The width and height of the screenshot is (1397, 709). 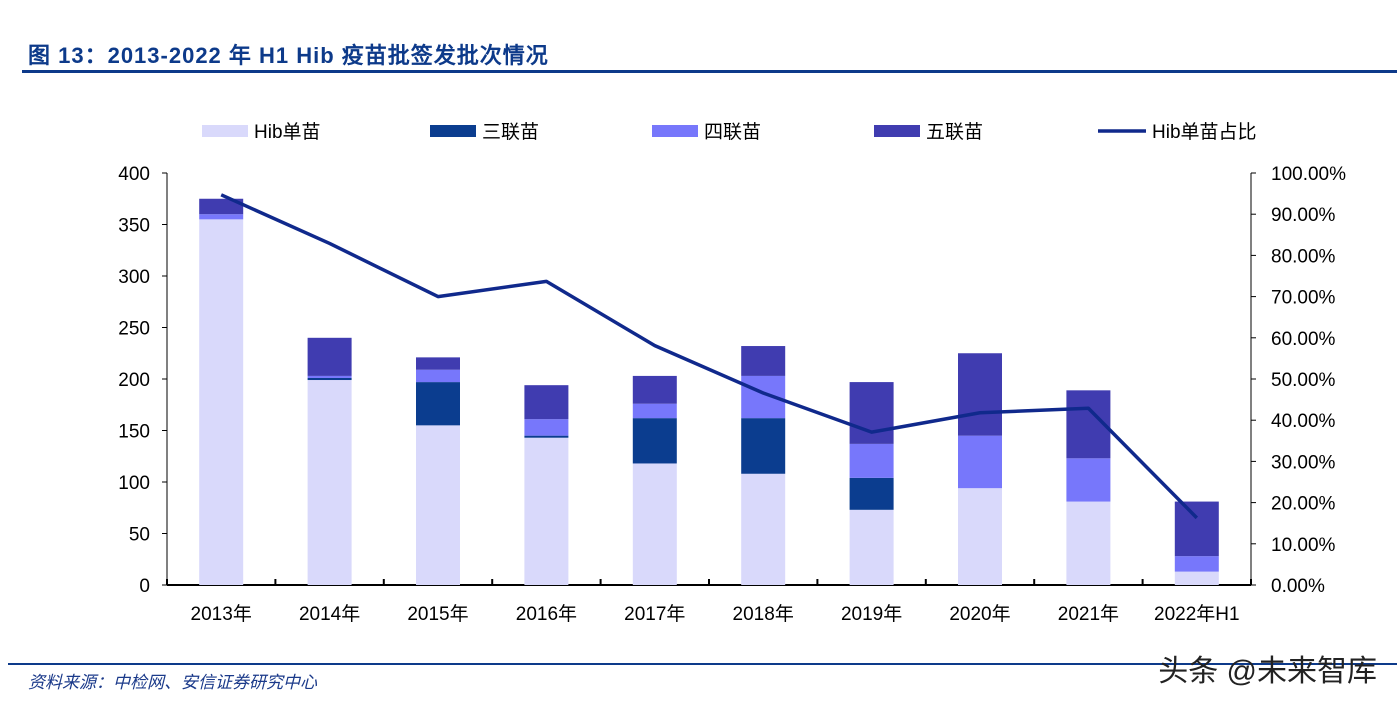 What do you see at coordinates (763, 614) in the screenshot?
I see `x-tick-label: 2018年` at bounding box center [763, 614].